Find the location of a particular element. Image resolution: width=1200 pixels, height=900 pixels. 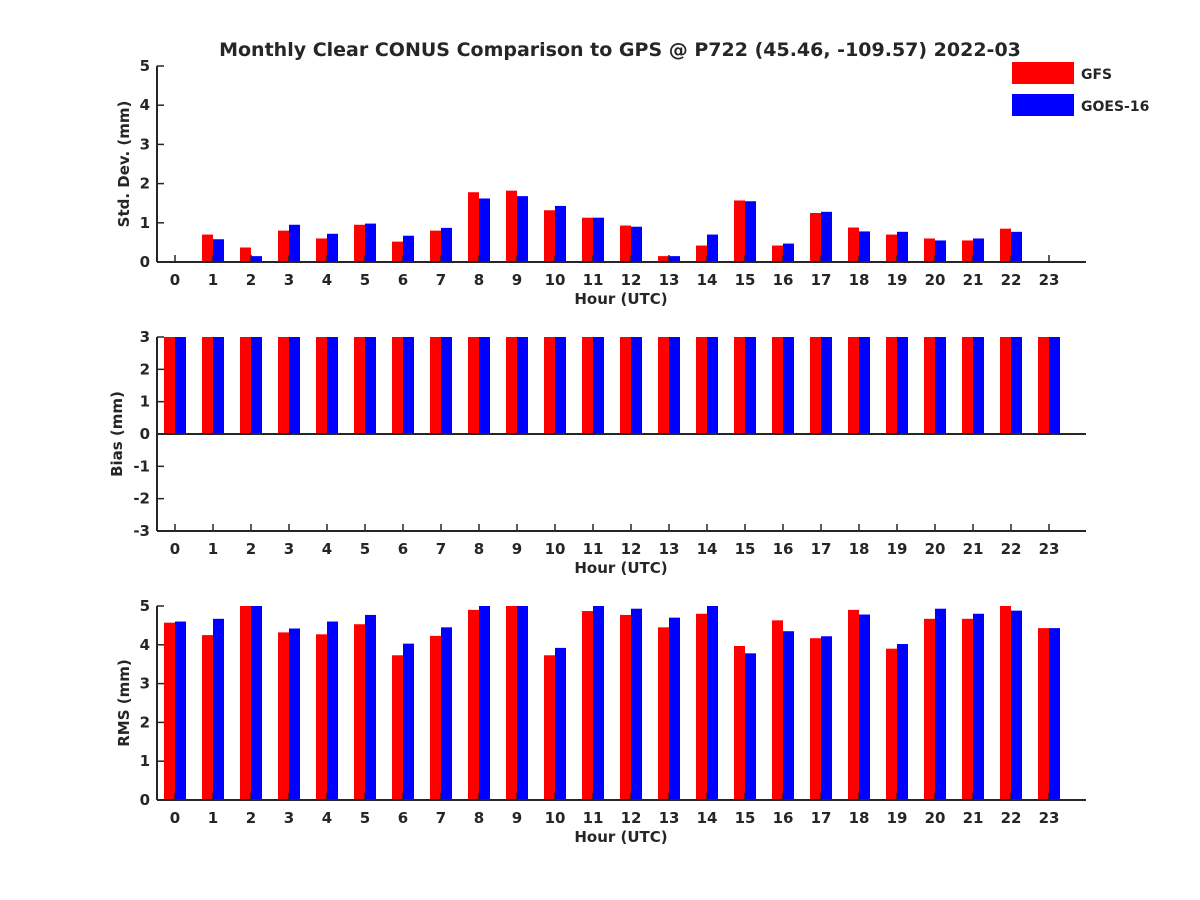

x-tick-label: 6 is located at coordinates (403, 549).